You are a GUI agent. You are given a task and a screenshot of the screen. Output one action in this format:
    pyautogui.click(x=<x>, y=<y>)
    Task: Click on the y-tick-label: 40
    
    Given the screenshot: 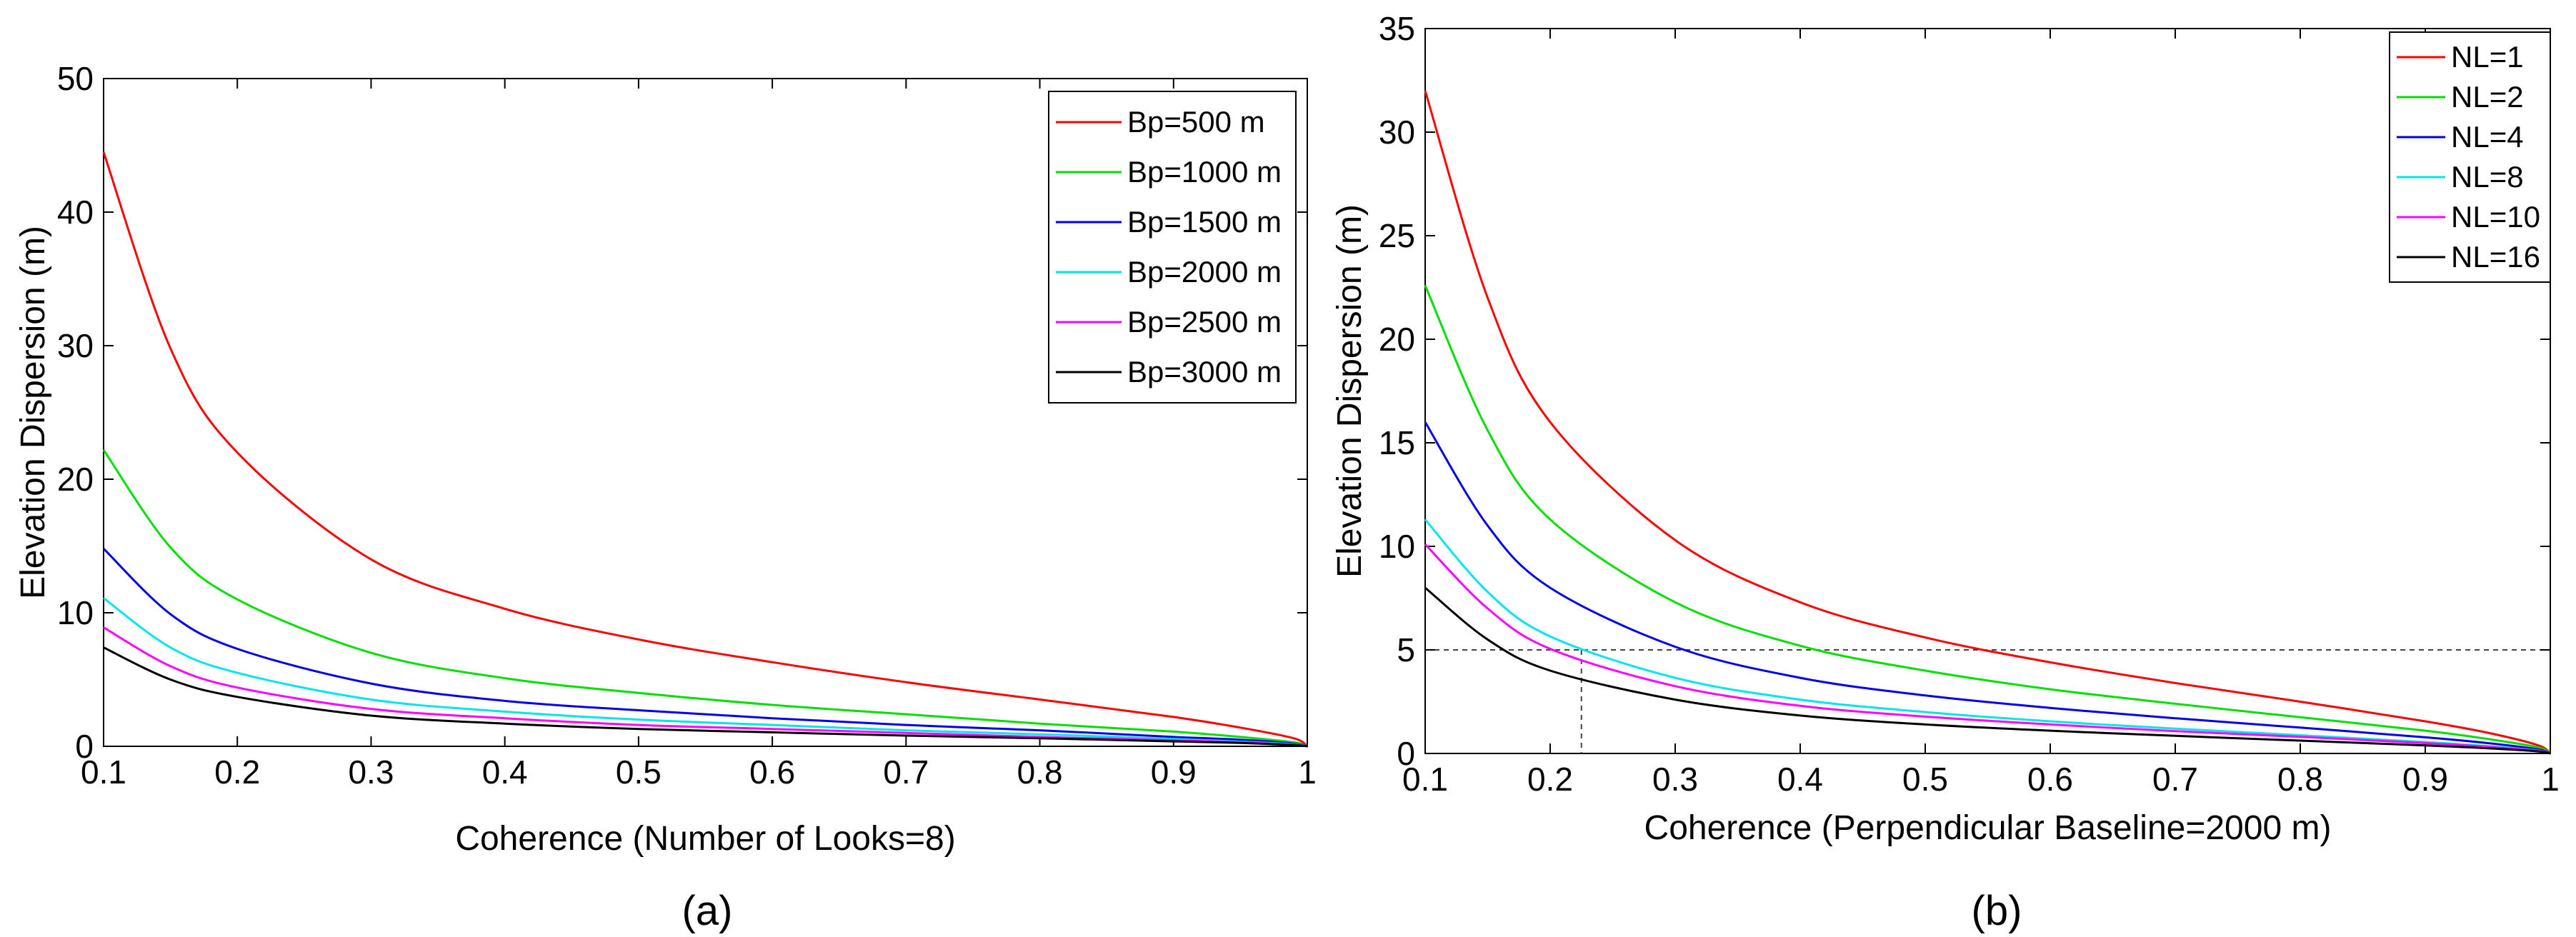 What is the action you would take?
    pyautogui.click(x=76, y=213)
    